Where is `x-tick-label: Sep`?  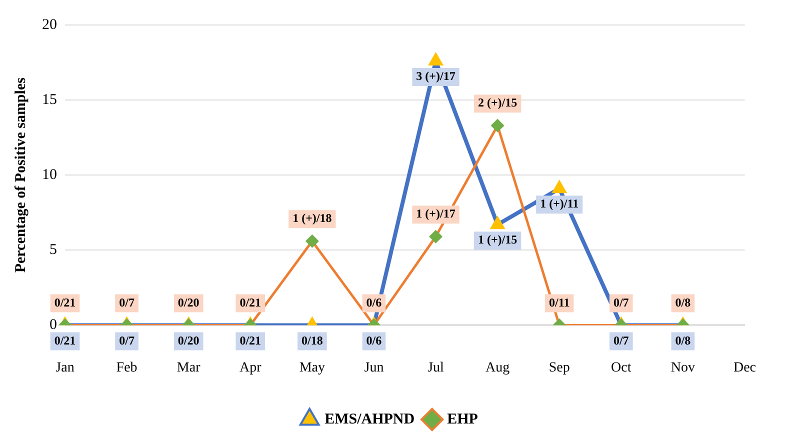 x-tick-label: Sep is located at coordinates (559, 368).